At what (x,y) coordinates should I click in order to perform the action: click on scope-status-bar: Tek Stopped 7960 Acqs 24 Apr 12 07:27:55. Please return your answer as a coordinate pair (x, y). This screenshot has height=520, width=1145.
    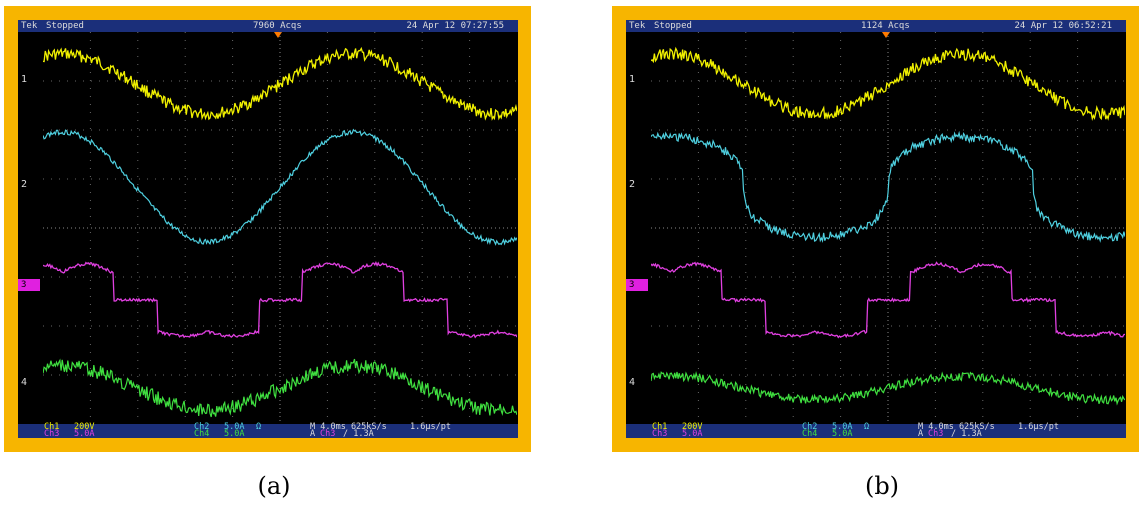
    Looking at the image, I should click on (268, 26).